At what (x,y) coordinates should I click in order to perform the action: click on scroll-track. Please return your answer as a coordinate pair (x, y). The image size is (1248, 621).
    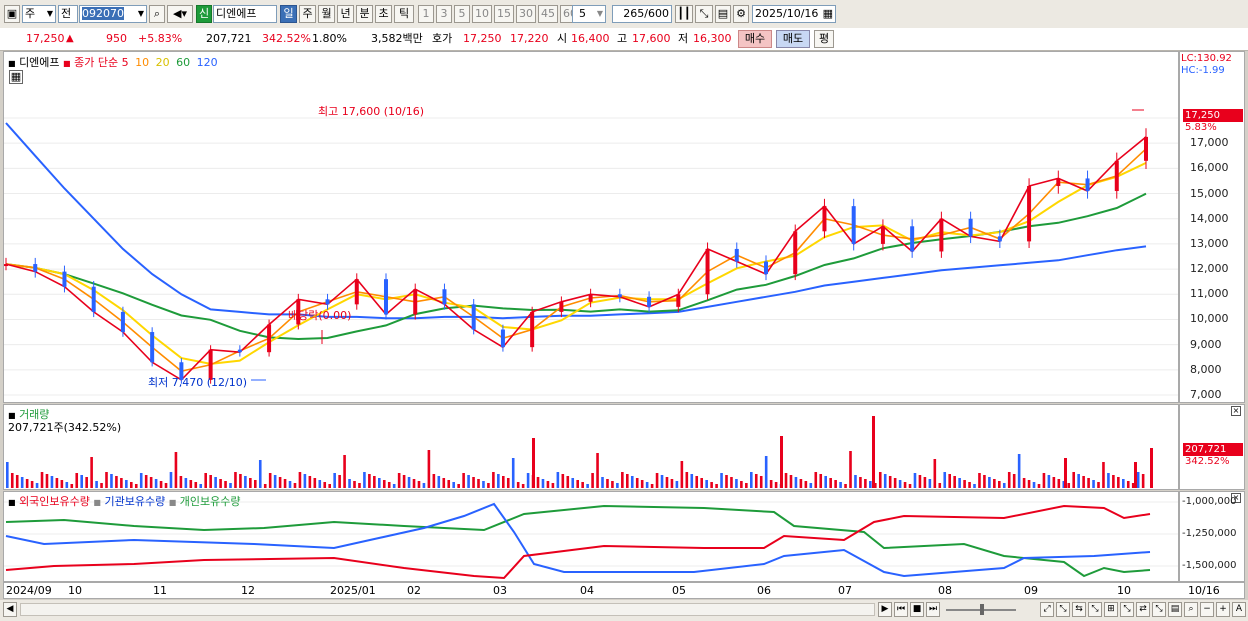
    Looking at the image, I should click on (447, 609).